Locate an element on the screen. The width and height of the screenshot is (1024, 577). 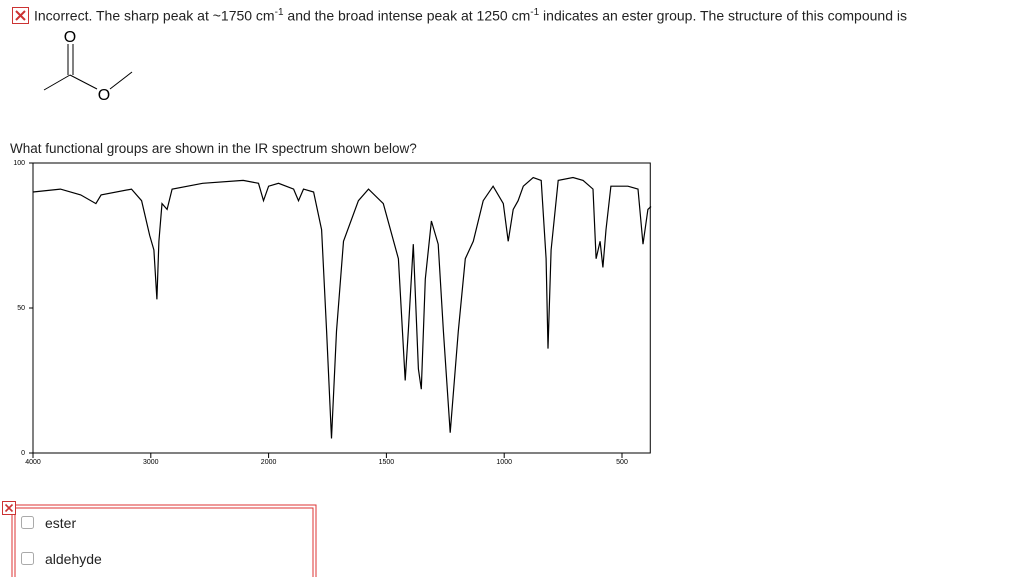
x-tick-label: 500 is located at coordinates (622, 462).